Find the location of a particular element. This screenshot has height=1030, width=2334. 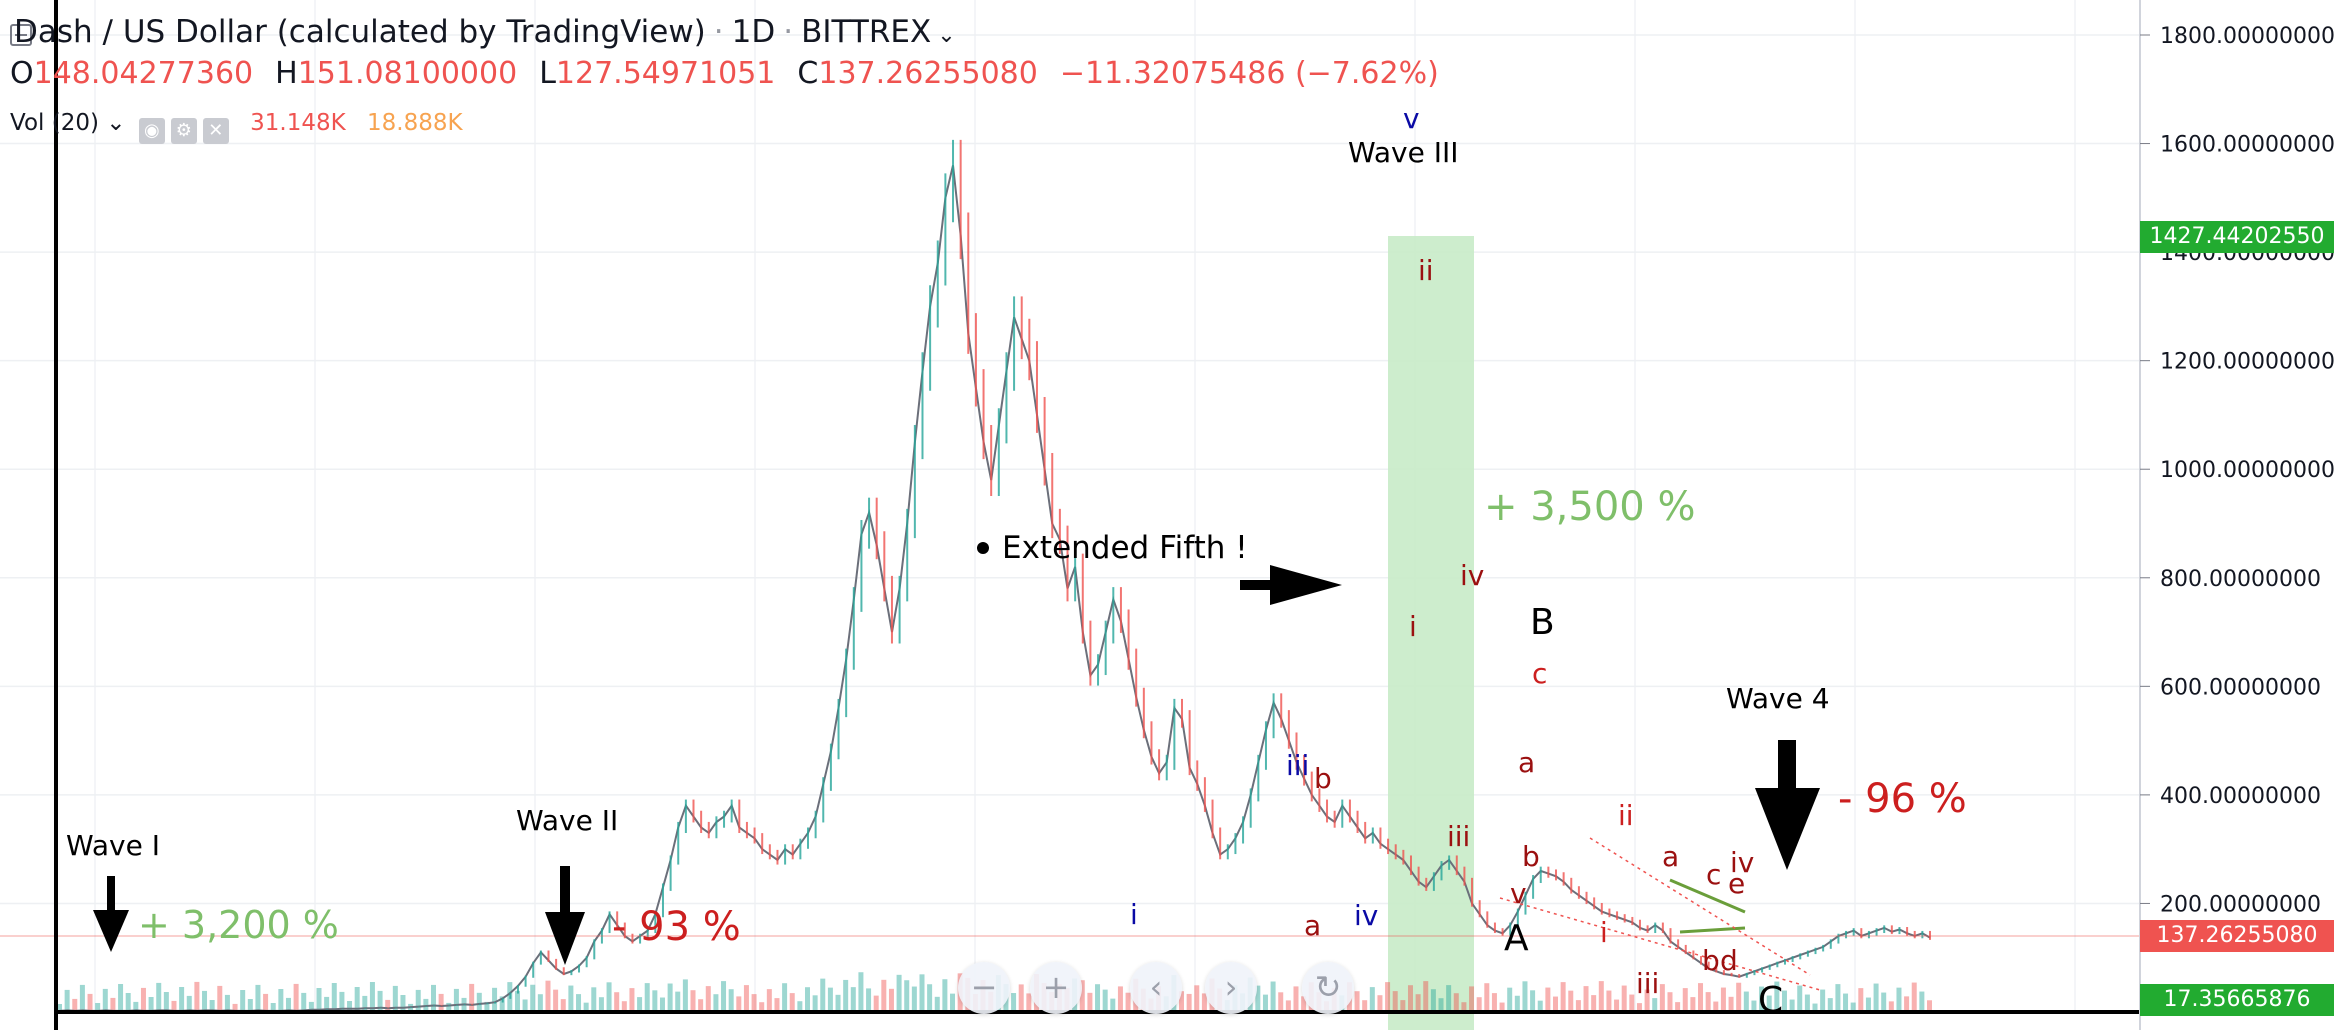

wave-iii-blue: iii is located at coordinates (1297, 765).